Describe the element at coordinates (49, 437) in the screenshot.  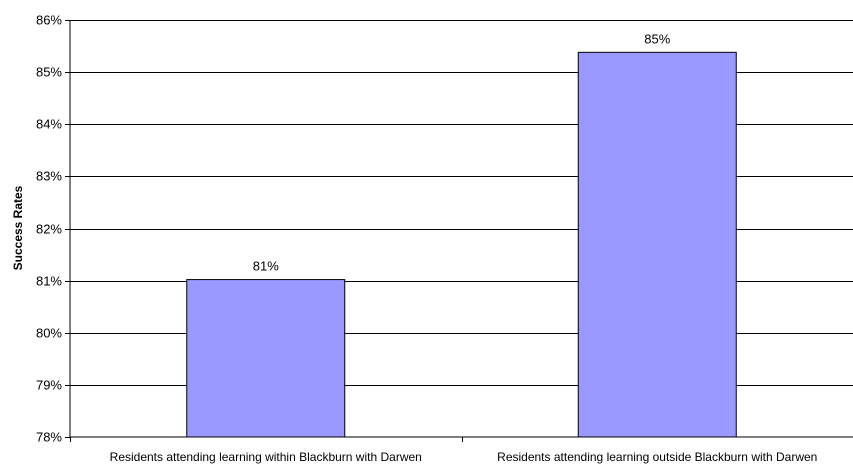
I see `y-tick-label: 78%` at that location.